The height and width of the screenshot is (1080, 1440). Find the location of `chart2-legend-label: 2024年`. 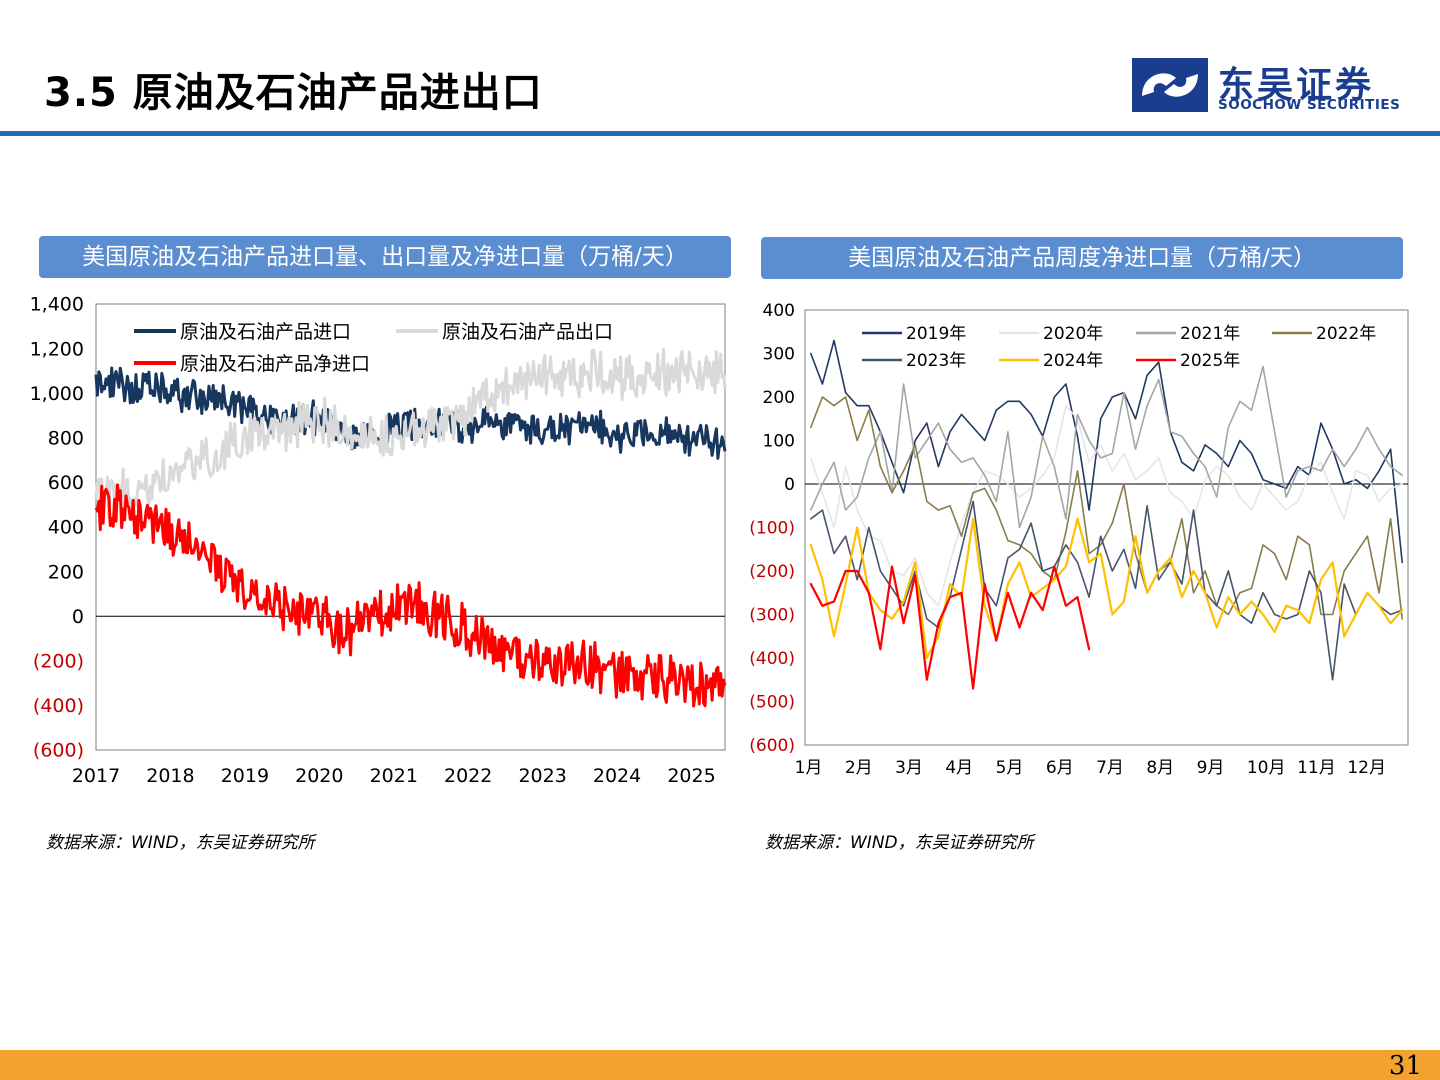

chart2-legend-label: 2024年 is located at coordinates (1073, 361).